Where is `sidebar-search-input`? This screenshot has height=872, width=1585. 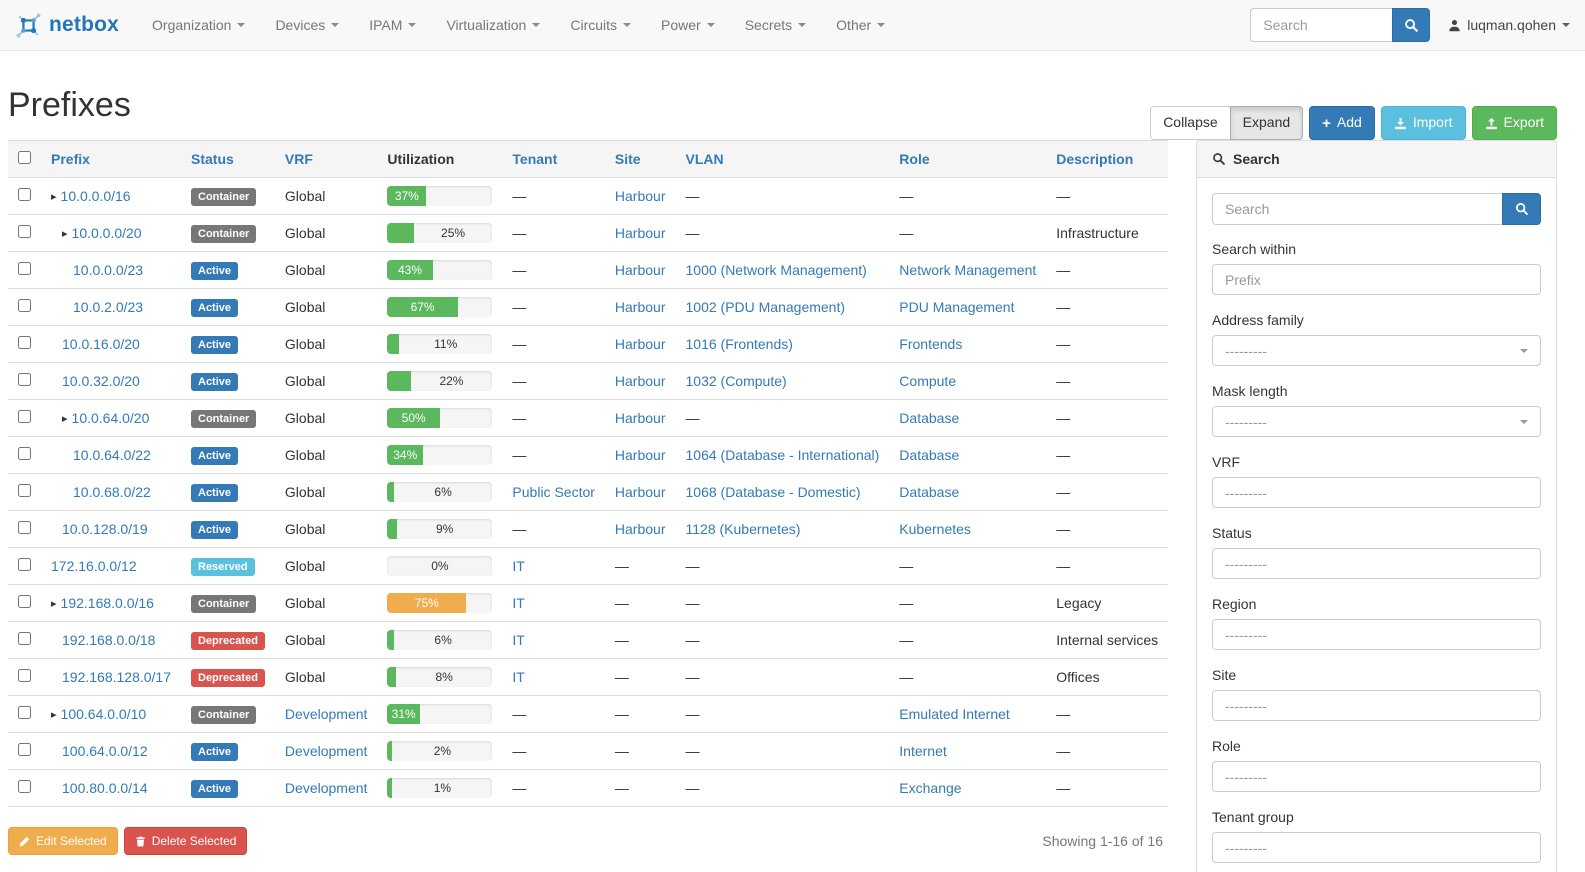 sidebar-search-input is located at coordinates (1357, 209).